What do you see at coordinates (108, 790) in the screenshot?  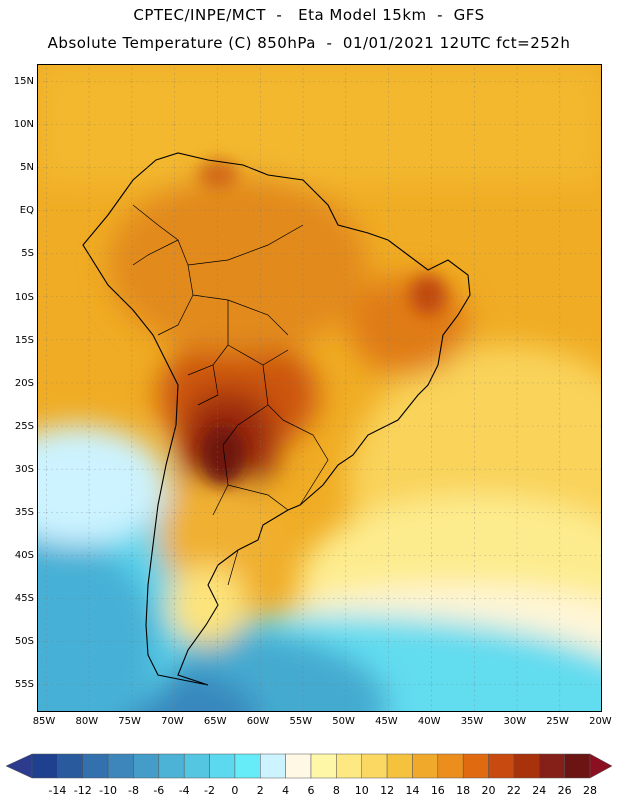 I see `colorbar-tick-label: -10` at bounding box center [108, 790].